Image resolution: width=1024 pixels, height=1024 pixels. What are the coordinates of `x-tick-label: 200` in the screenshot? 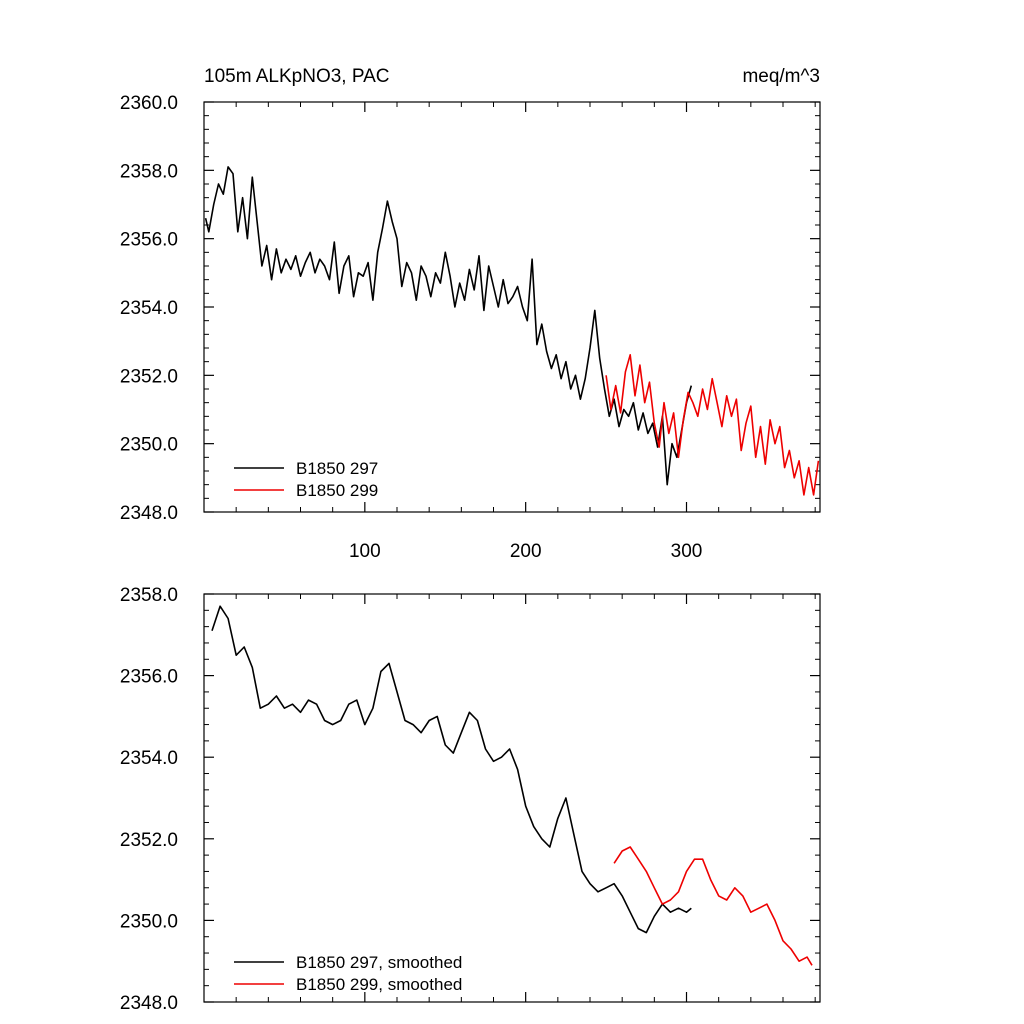 It's located at (526, 551).